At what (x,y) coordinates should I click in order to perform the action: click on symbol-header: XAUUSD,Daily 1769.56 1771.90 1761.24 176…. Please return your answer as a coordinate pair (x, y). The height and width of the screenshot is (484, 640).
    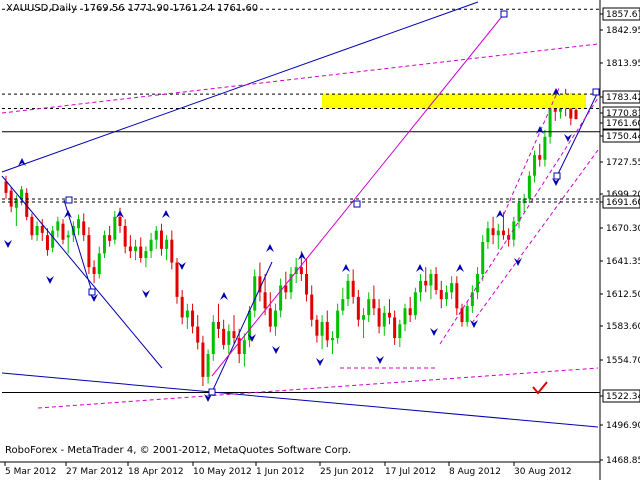
    Looking at the image, I should click on (132, 8).